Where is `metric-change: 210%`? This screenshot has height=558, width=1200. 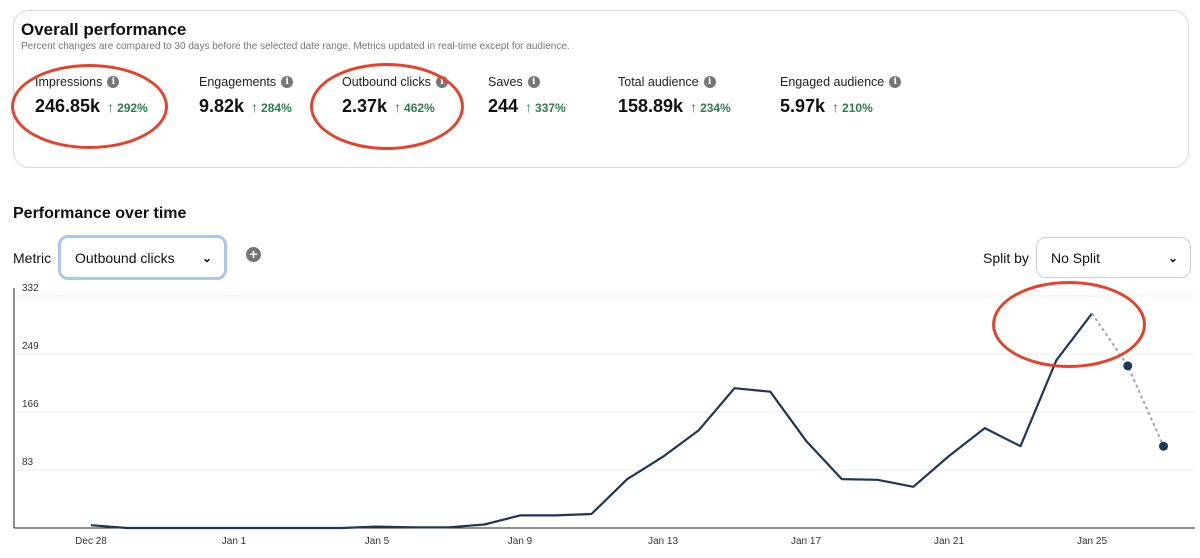
metric-change: 210% is located at coordinates (857, 108).